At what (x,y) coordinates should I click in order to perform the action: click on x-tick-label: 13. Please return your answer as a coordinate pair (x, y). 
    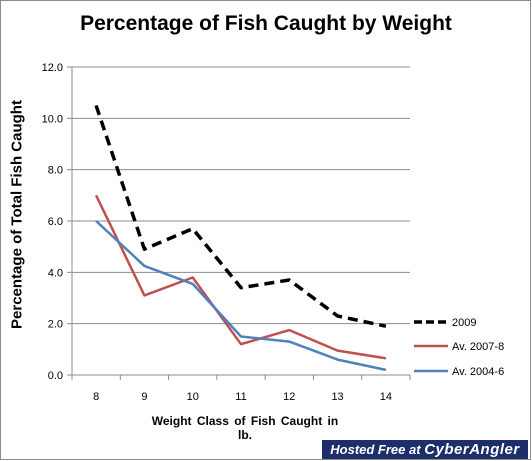
    Looking at the image, I should click on (337, 397).